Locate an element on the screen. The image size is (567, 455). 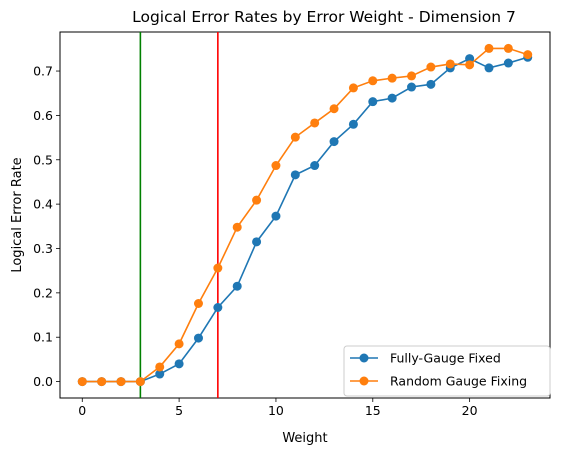
vertical-lines is located at coordinates (179, 215).